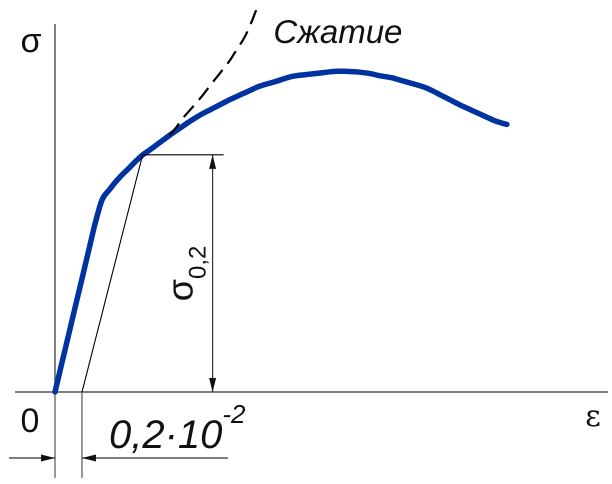 The width and height of the screenshot is (612, 484). Describe the element at coordinates (337, 31) in the screenshot. I see `series-label: Сжатие` at that location.